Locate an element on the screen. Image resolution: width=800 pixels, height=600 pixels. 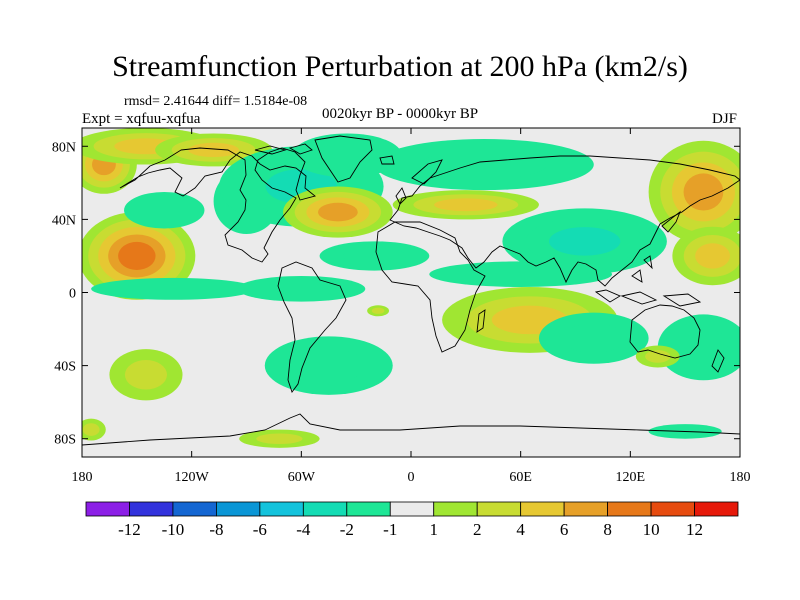
colorbar-label: 10 is located at coordinates (651, 529).